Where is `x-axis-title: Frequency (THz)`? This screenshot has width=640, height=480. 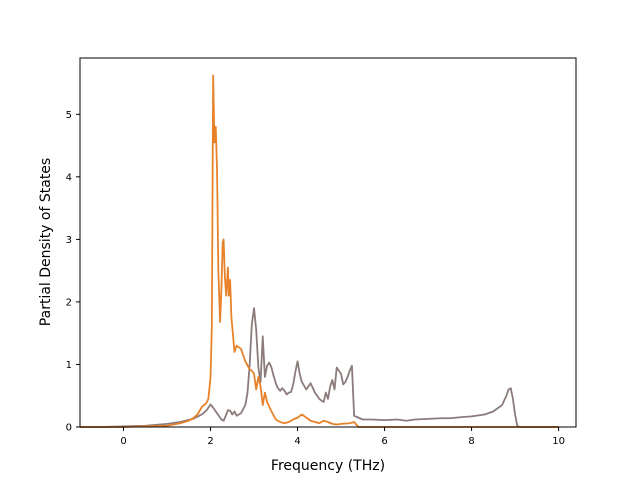
x-axis-title: Frequency (THz) is located at coordinates (328, 466).